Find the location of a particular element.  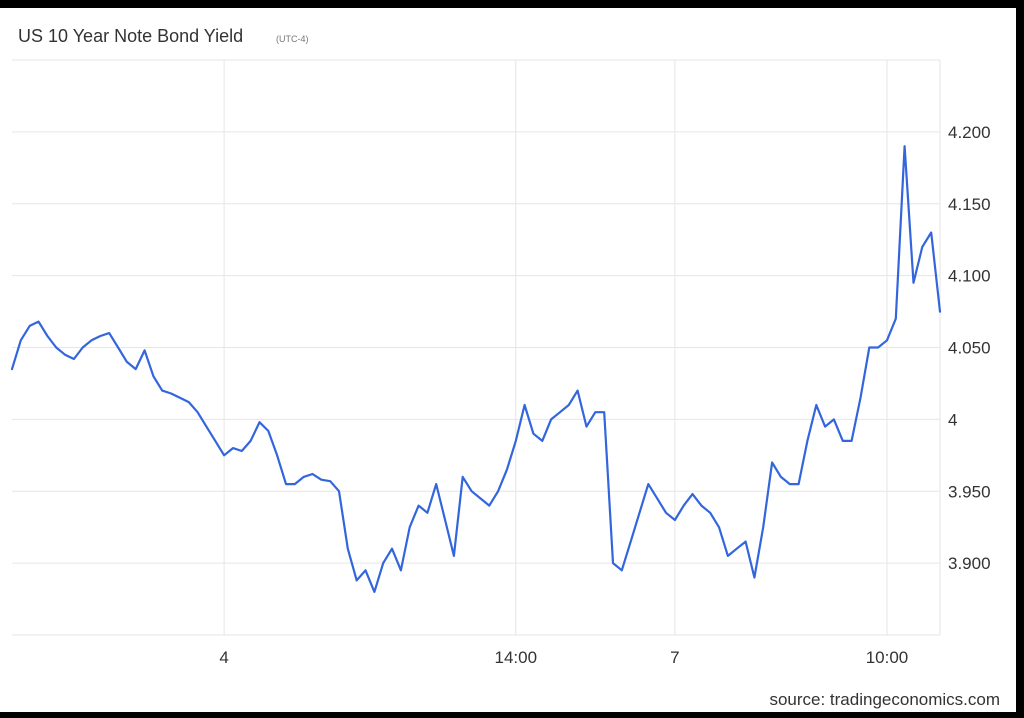

x-tick-label: 4 is located at coordinates (223, 657).